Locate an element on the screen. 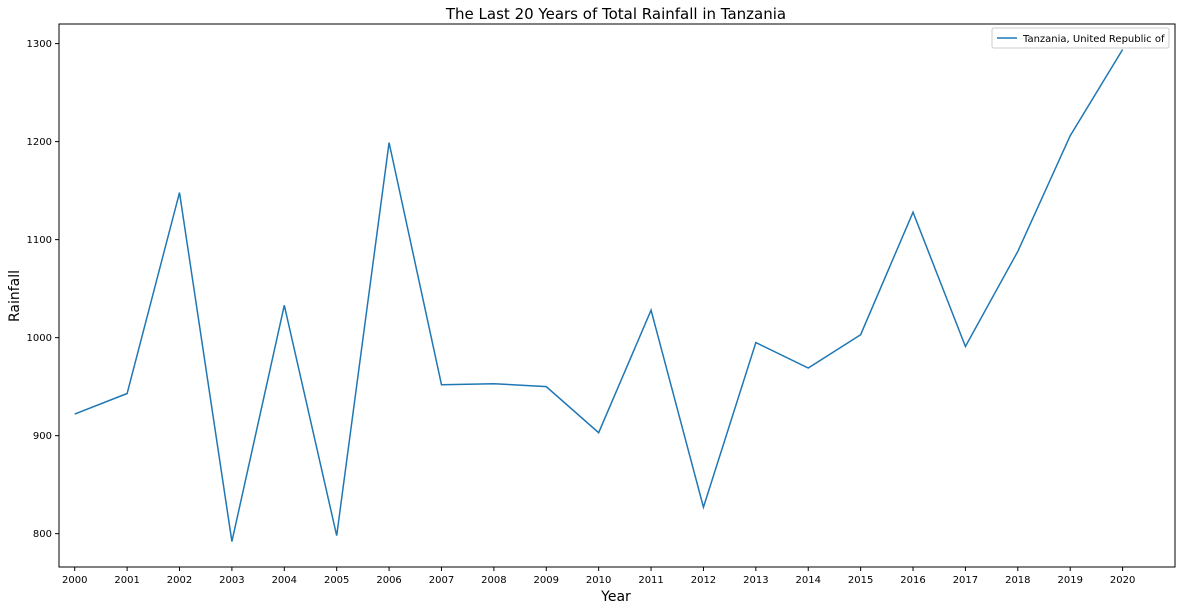 Image resolution: width=1180 pixels, height=610 pixels. x-tick-label-2004: 2004 is located at coordinates (284, 580).